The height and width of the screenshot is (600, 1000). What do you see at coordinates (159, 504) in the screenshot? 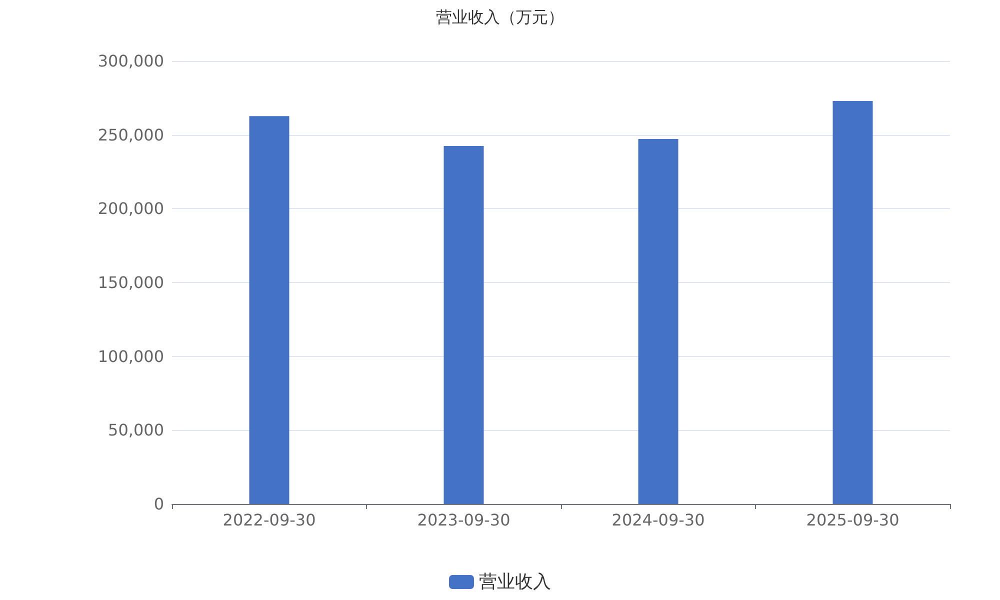
I see `y-tick-label: 0` at bounding box center [159, 504].